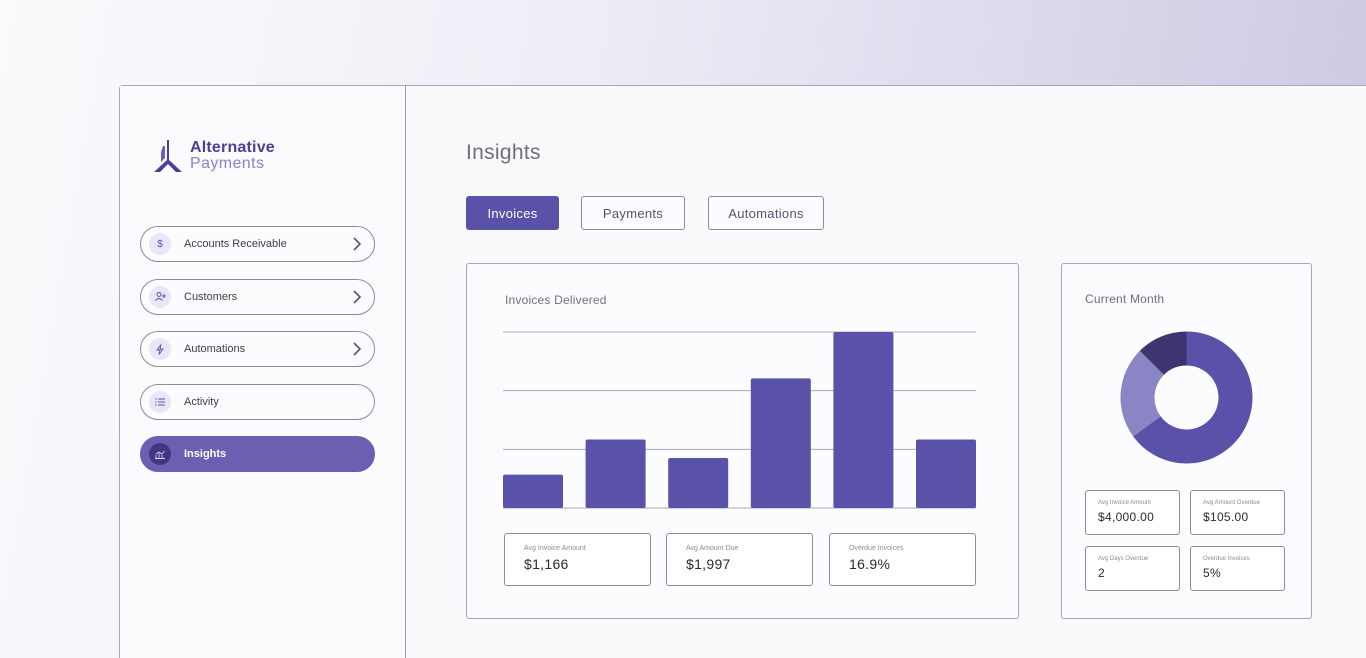 This screenshot has width=1366, height=658. Describe the element at coordinates (160, 349) in the screenshot. I see `lightning-icon` at that location.